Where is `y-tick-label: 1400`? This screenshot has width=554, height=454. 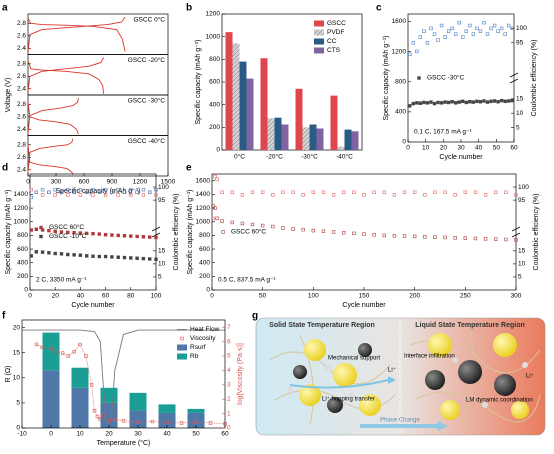 y-tick-label: 1400 is located at coordinates (203, 194).